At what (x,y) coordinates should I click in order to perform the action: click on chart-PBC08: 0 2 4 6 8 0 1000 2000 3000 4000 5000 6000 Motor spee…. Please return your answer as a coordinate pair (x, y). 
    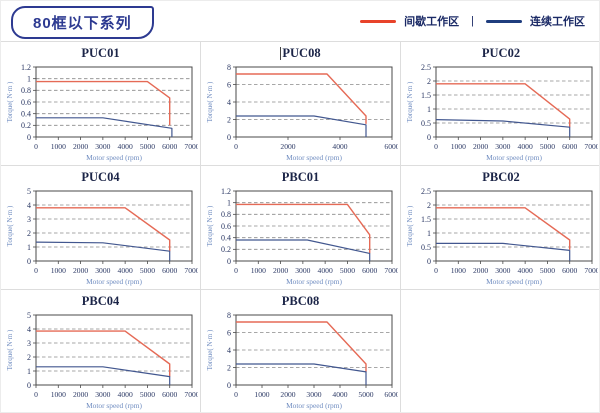
    Looking at the image, I should click on (302, 360).